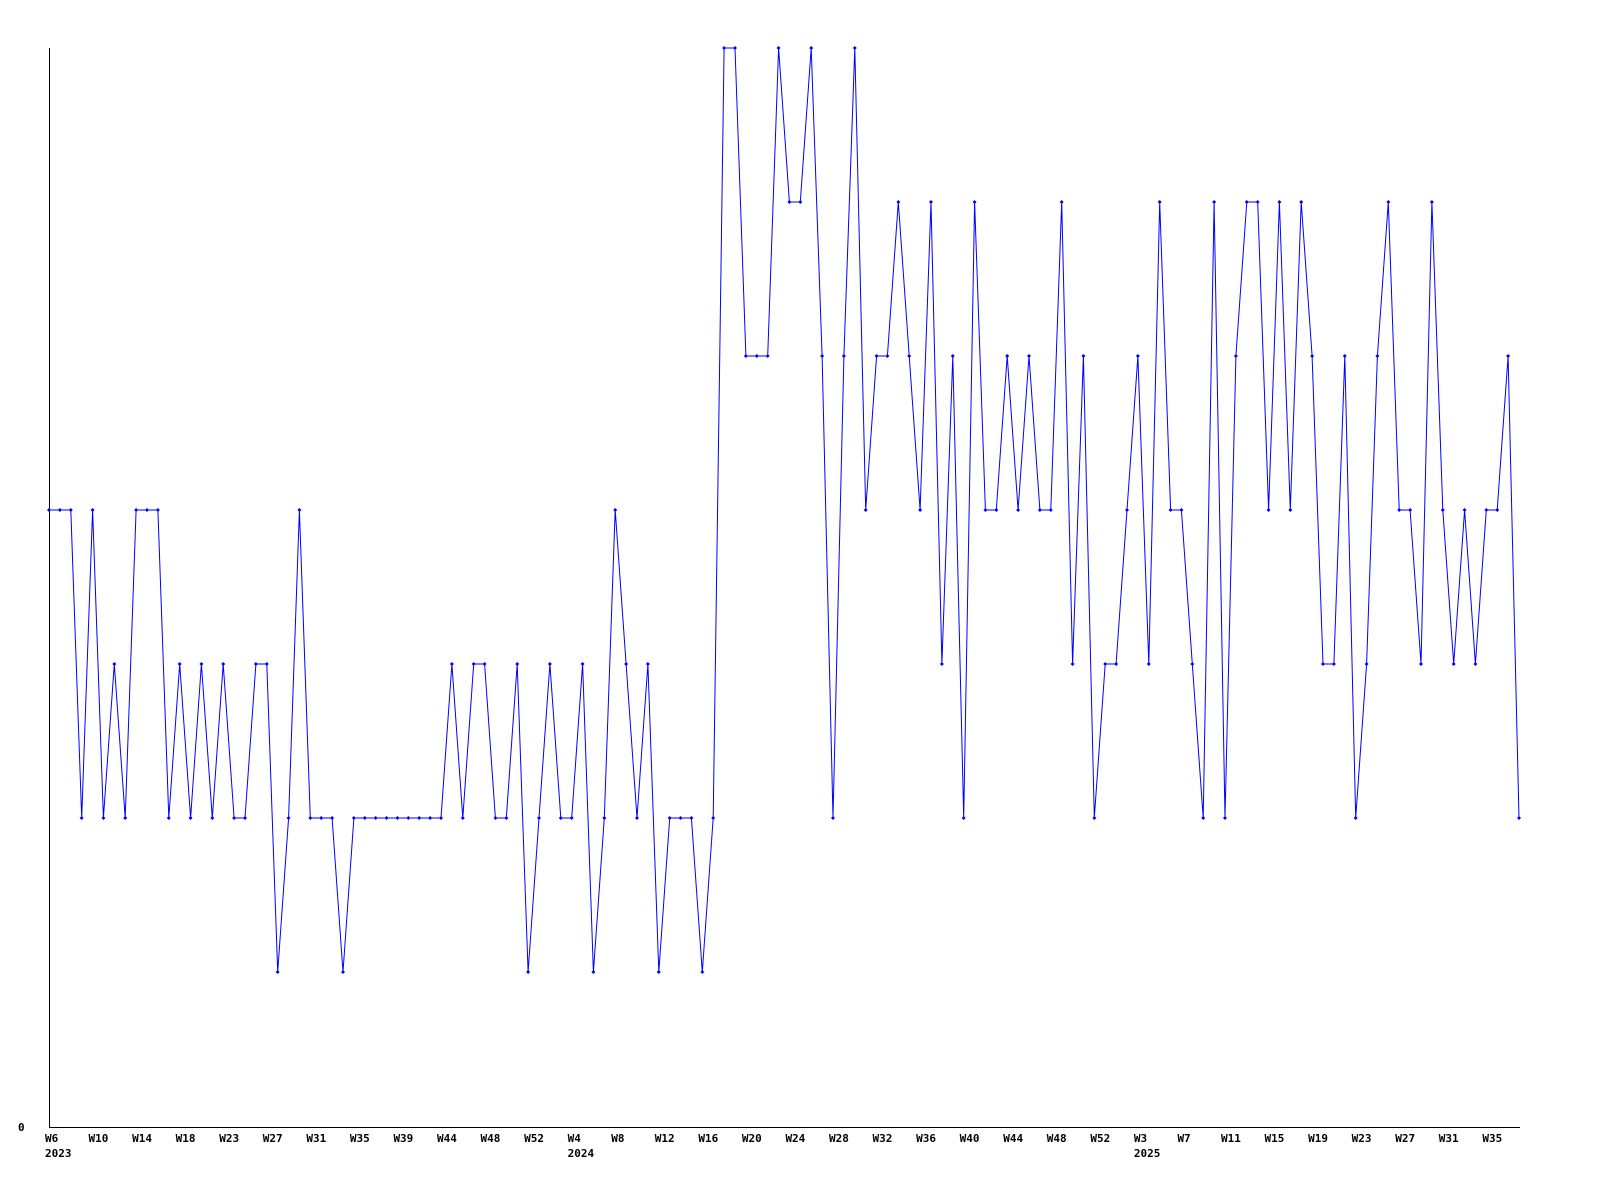 This screenshot has width=1600, height=1200. I want to click on x-tick-label: W3, so click(1140, 1138).